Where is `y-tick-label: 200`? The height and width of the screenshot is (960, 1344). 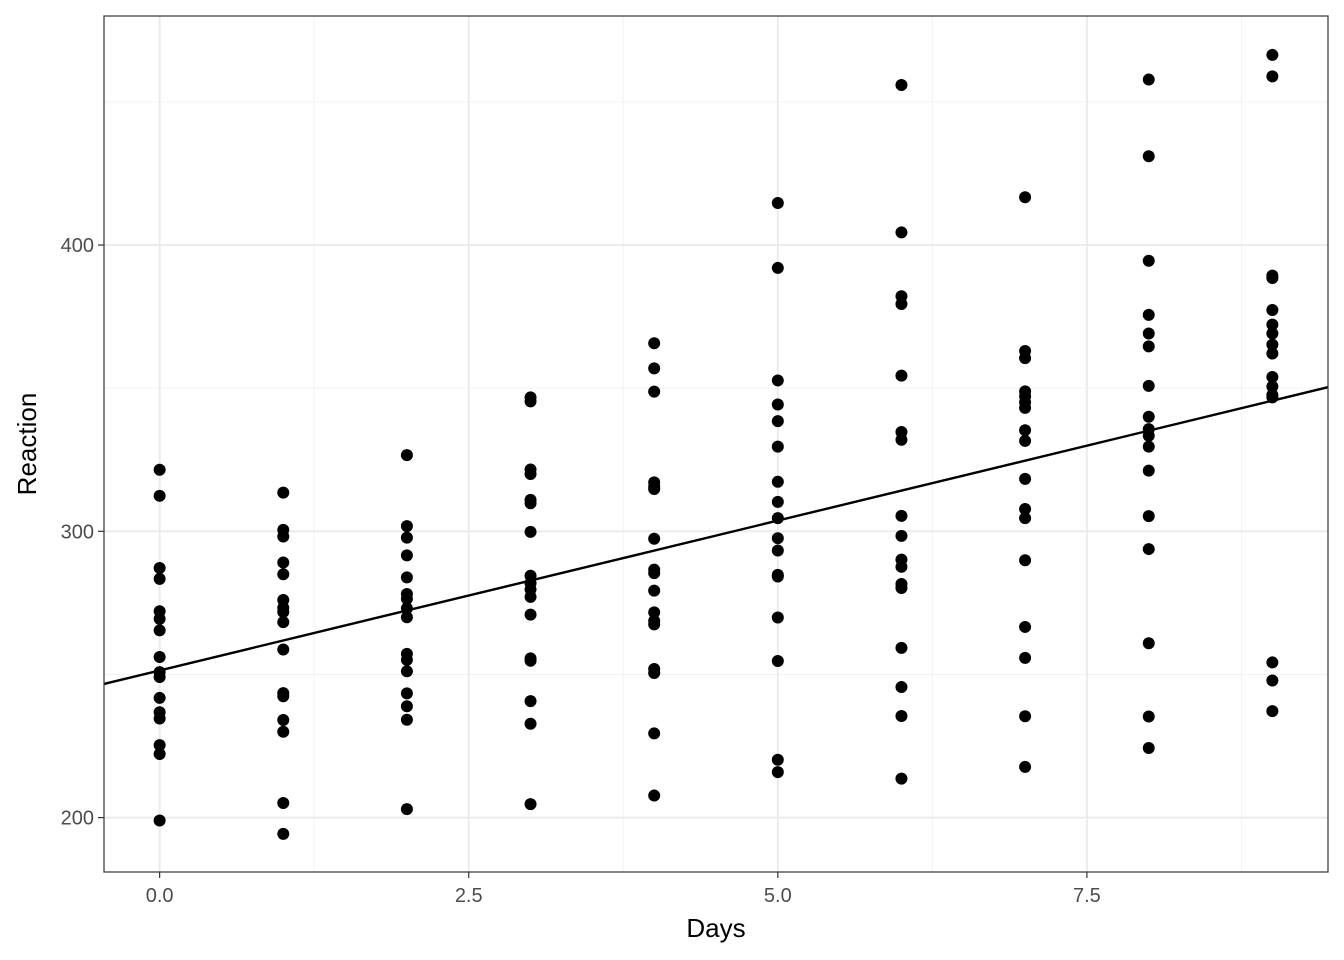 y-tick-label: 200 is located at coordinates (77, 819).